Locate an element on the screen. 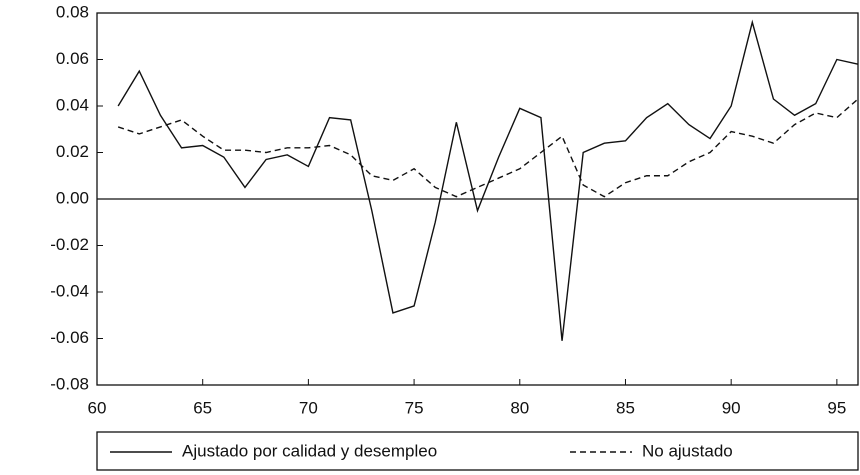 The height and width of the screenshot is (475, 860). legend-label: No ajustado is located at coordinates (687, 450).